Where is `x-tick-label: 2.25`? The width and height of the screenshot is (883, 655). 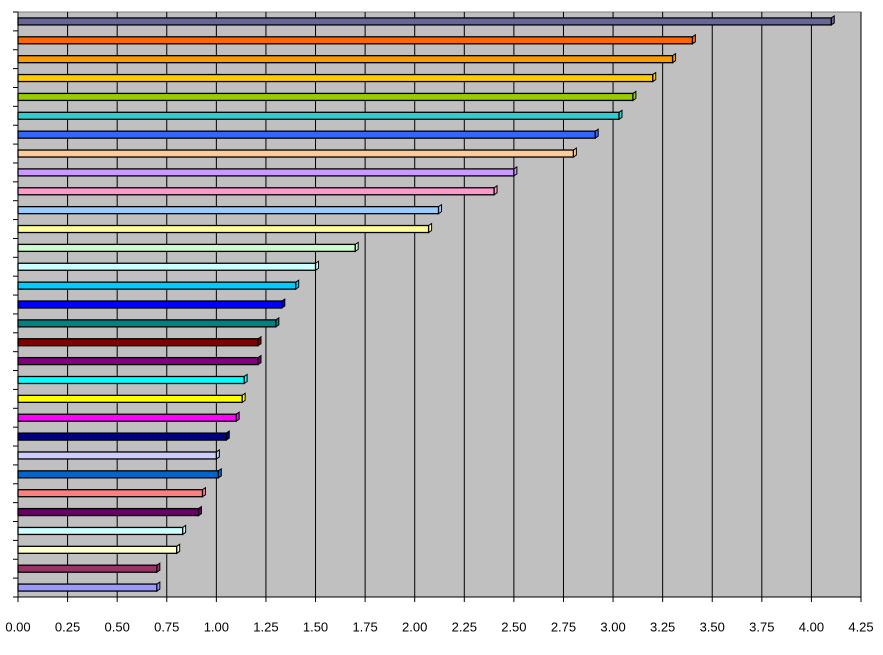 x-tick-label: 2.25 is located at coordinates (464, 626).